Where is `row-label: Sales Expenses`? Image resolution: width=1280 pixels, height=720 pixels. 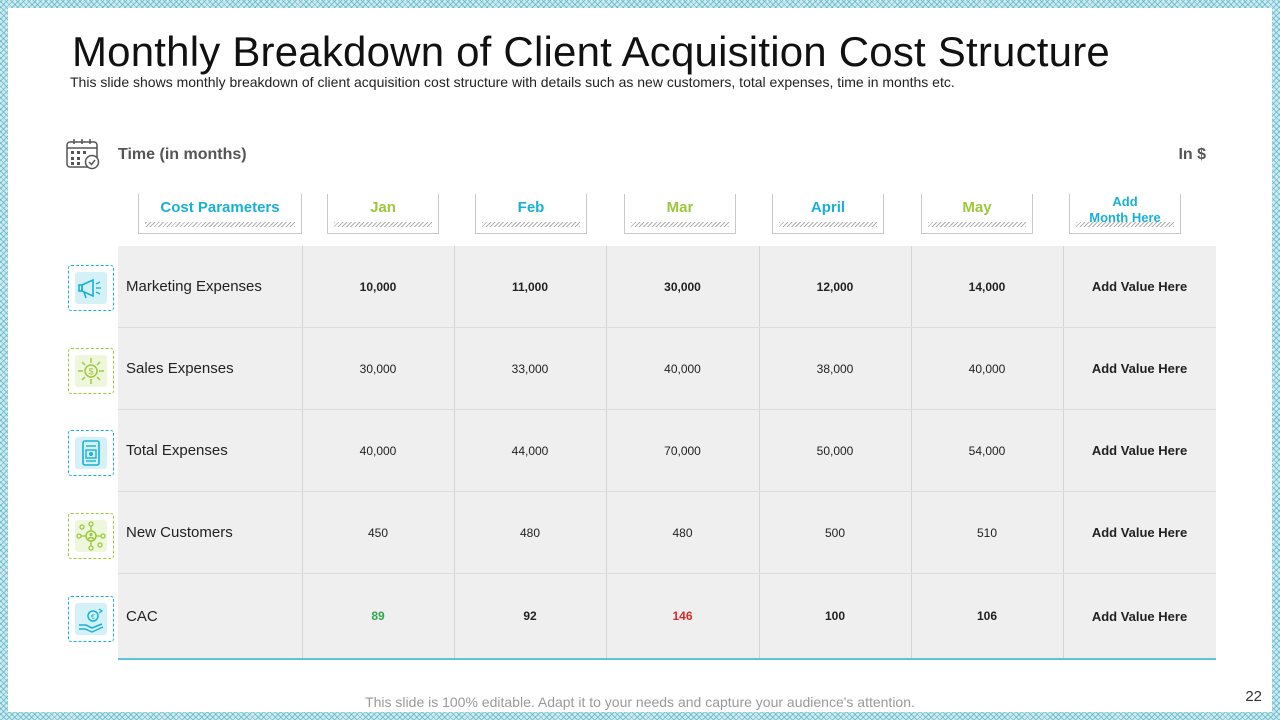 row-label: Sales Expenses is located at coordinates (180, 368).